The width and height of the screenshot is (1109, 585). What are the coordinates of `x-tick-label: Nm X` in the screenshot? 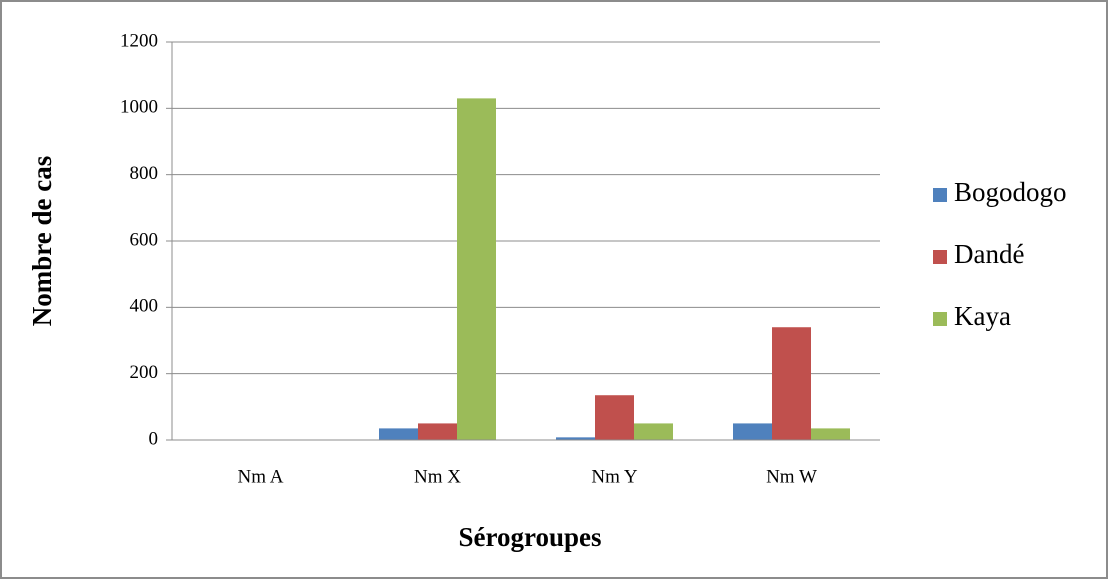 It's located at (437, 476).